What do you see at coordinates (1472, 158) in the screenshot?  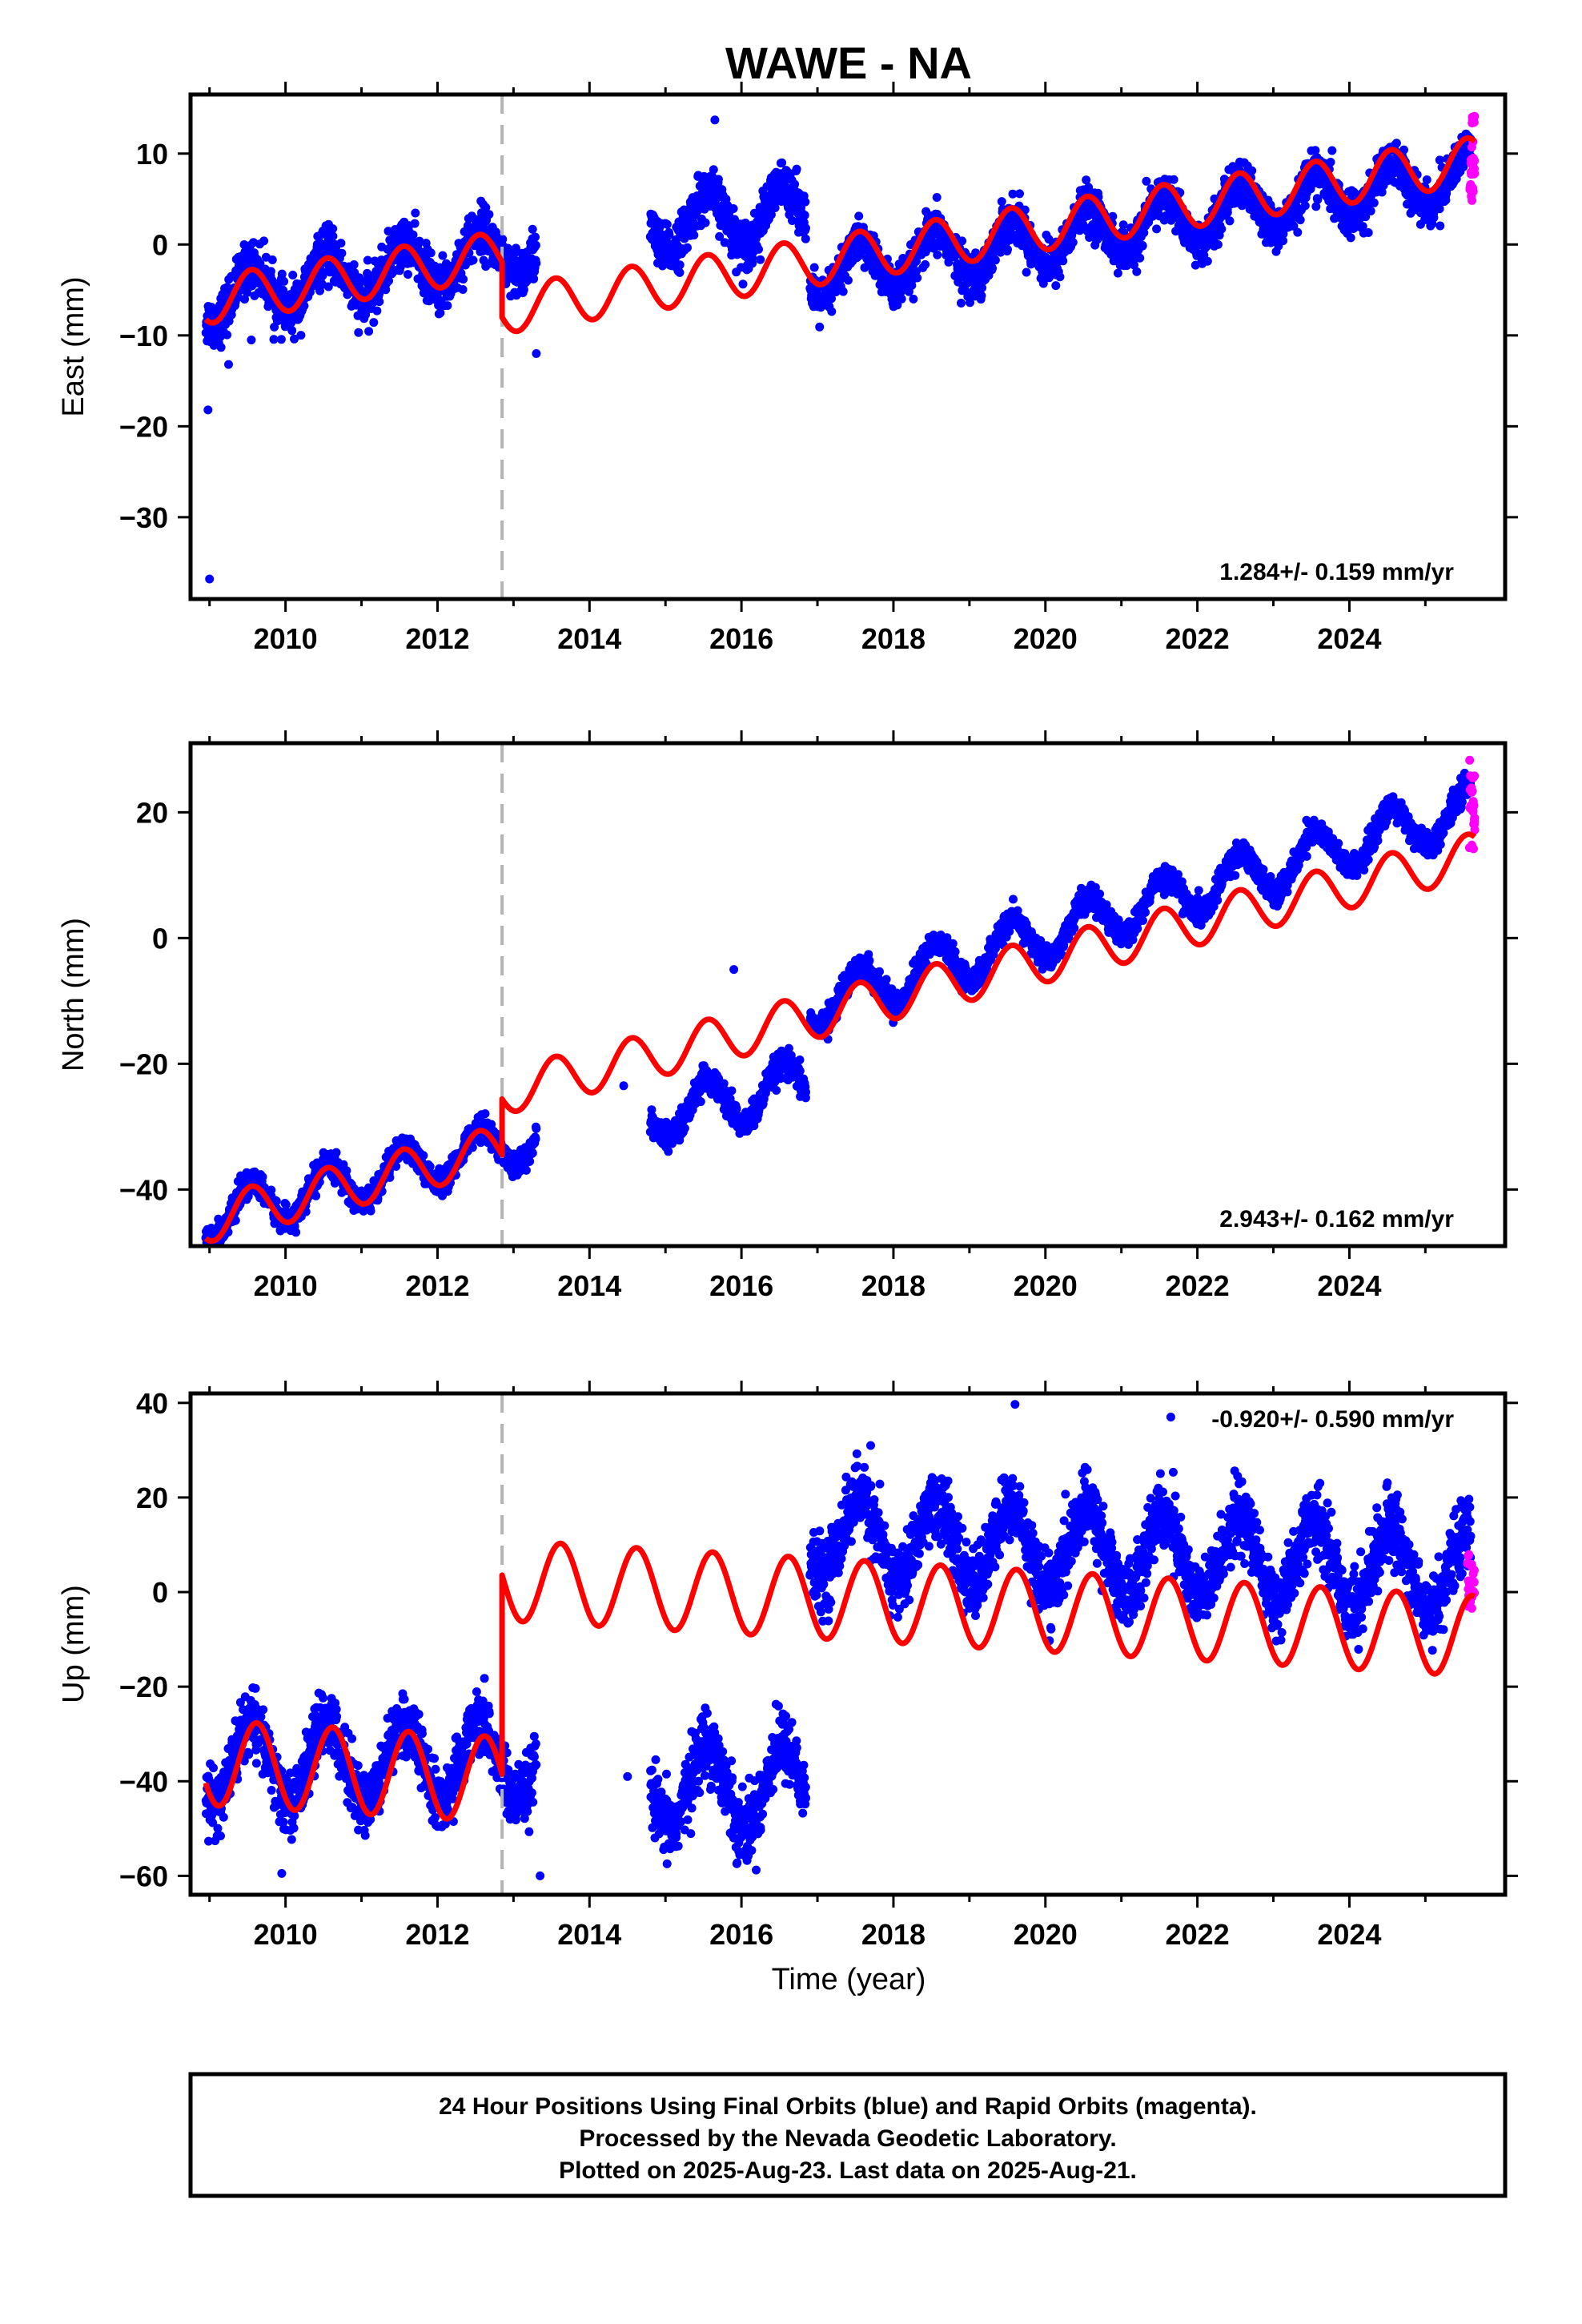 I see `east-rapid-orbit-points` at bounding box center [1472, 158].